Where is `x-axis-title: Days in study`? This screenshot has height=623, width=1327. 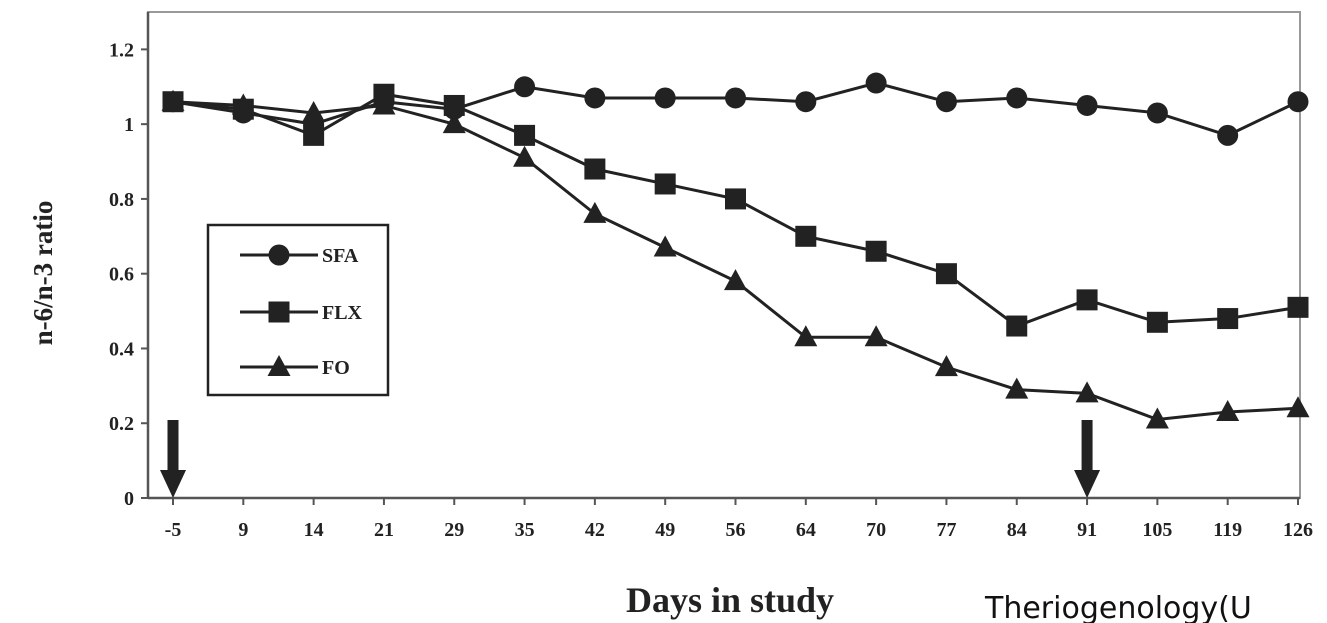
x-axis-title: Days in study is located at coordinates (730, 600).